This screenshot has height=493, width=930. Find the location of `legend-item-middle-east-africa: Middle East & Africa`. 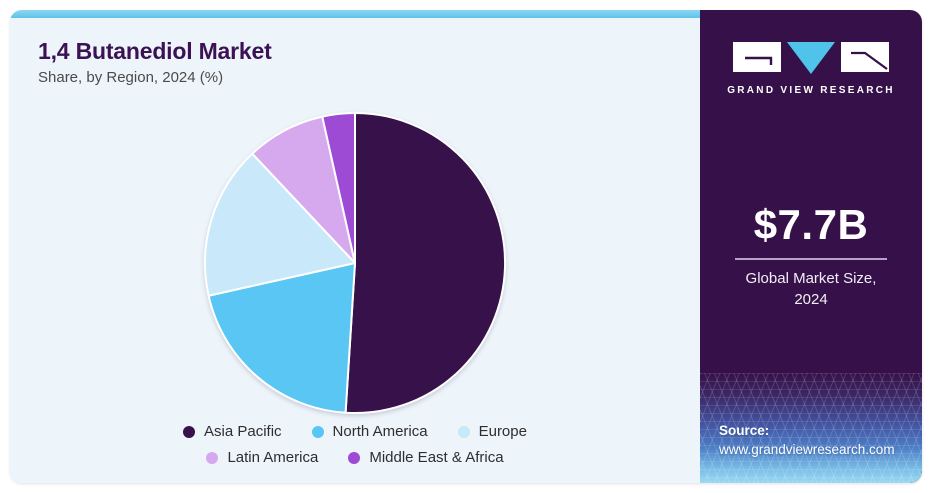

legend-item-middle-east-africa: Middle East & Africa is located at coordinates (426, 457).